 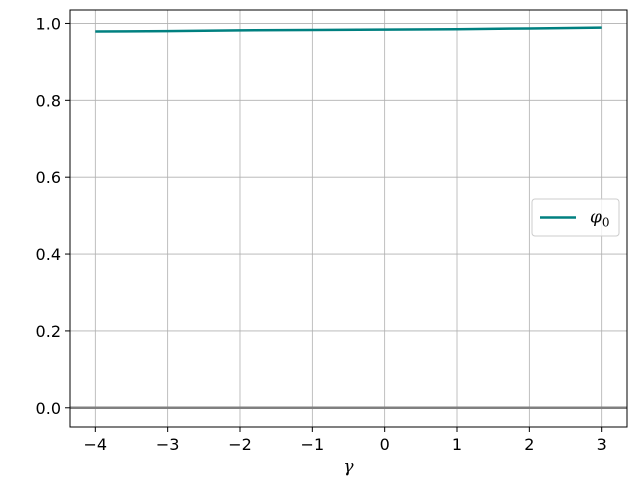 I want to click on x-tick-label: −1, so click(x=313, y=444).